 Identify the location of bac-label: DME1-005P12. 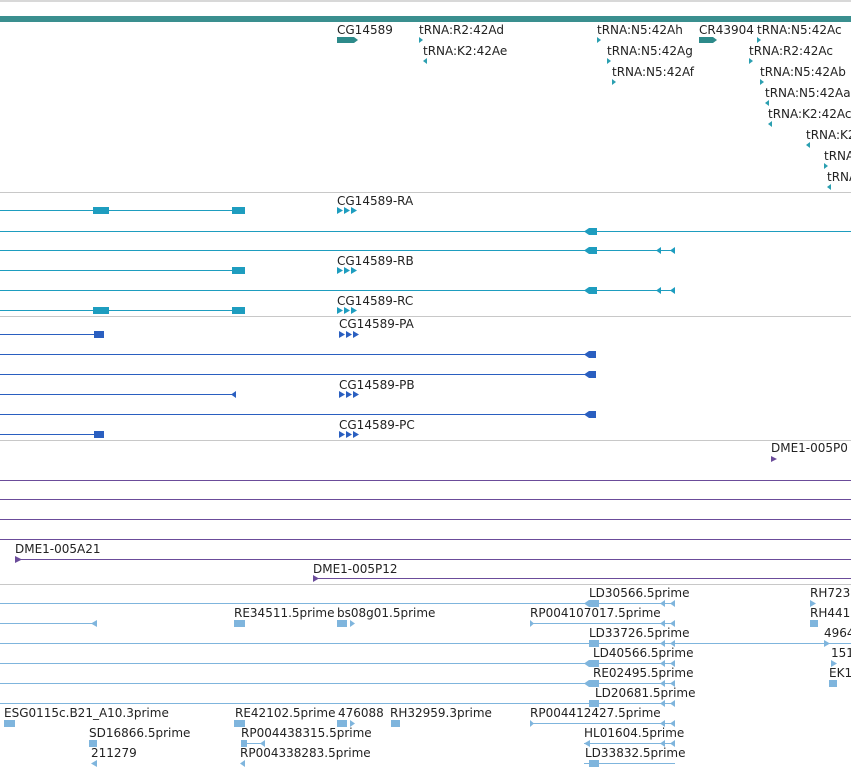
(355, 569).